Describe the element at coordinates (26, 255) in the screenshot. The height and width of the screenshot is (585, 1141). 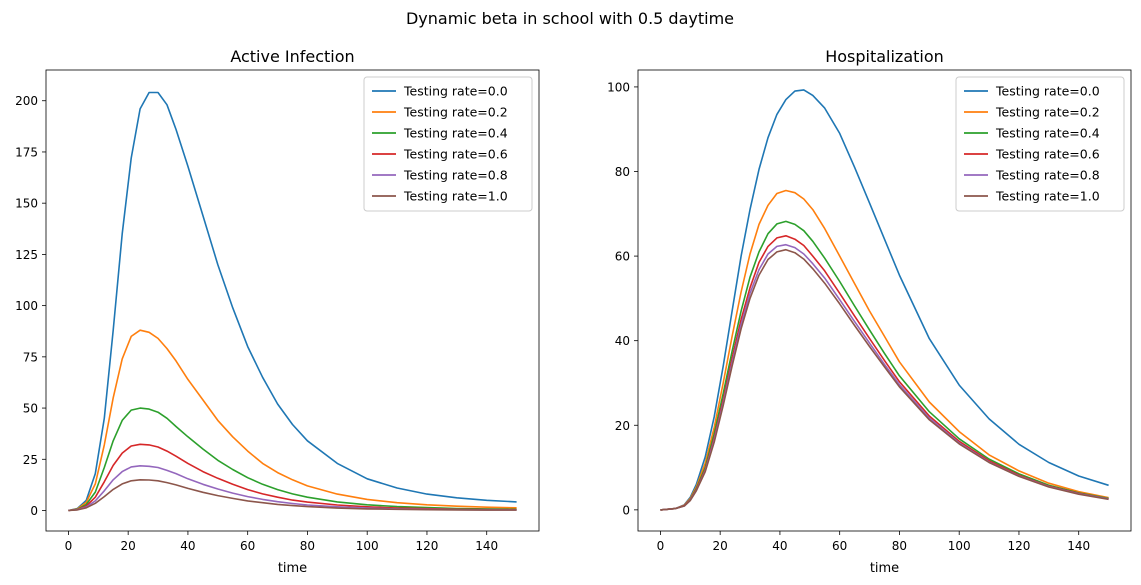
I see `y-tick-label: 125` at that location.